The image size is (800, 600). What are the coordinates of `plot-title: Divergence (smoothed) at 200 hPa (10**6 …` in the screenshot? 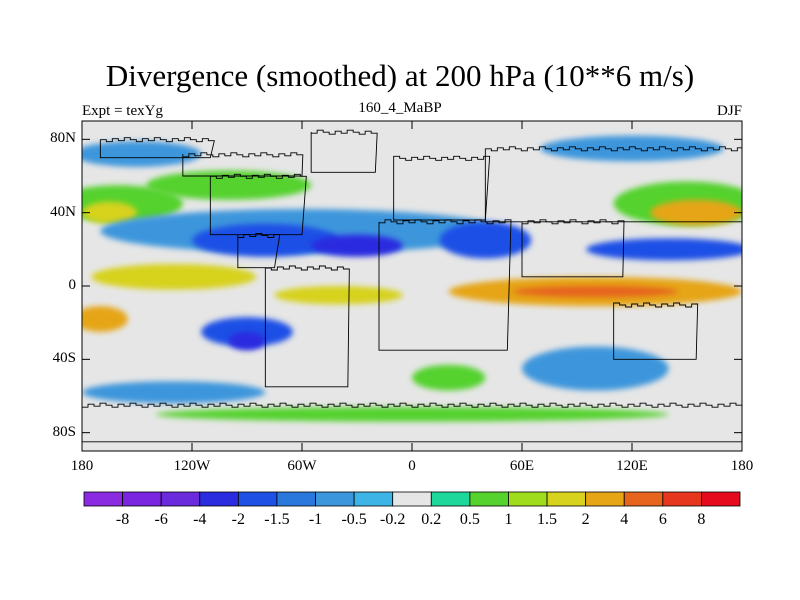 It's located at (400, 75).